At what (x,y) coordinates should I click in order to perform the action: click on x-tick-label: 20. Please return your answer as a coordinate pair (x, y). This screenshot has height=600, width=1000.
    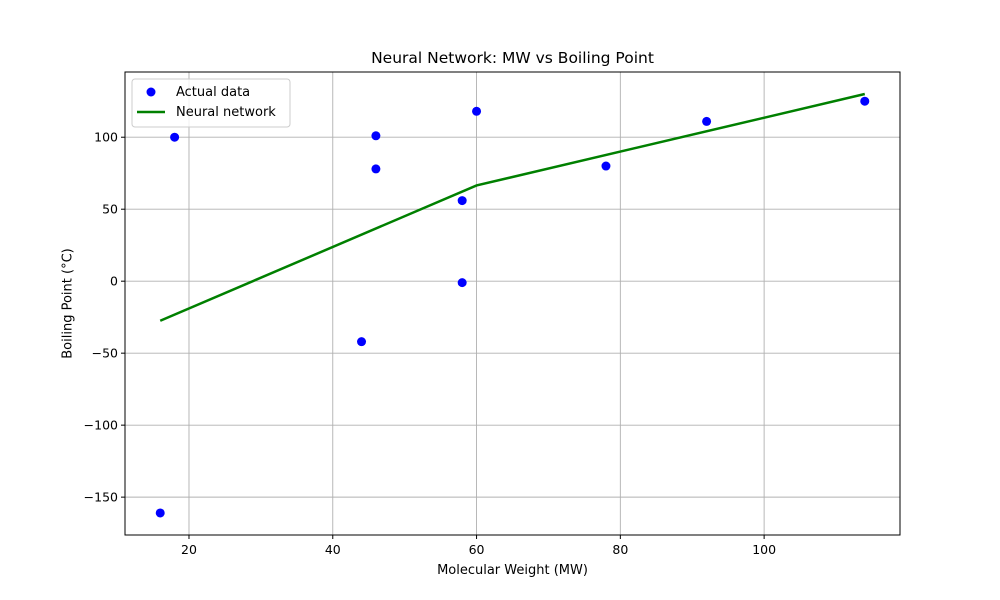
    Looking at the image, I should click on (189, 549).